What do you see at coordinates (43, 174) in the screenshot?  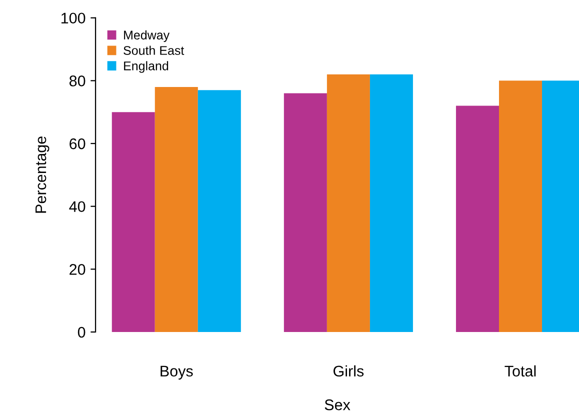 I see `y-axis-title: Percentage` at bounding box center [43, 174].